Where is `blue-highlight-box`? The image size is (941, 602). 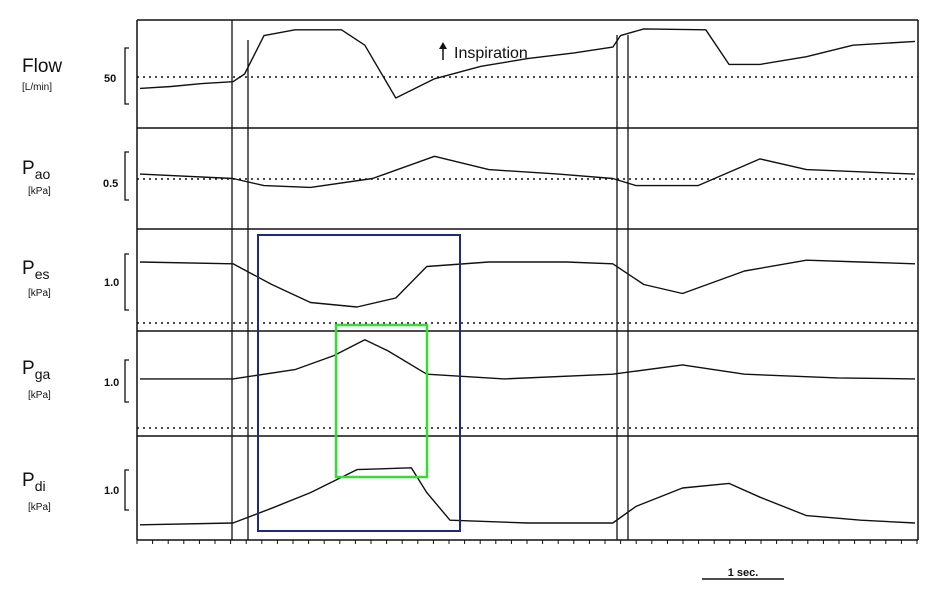 blue-highlight-box is located at coordinates (359, 383).